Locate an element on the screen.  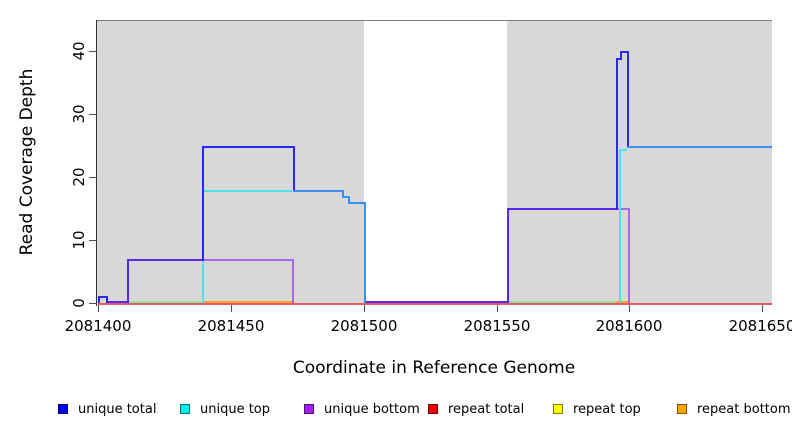
x-axis-title: Coordinate in Reference Genome is located at coordinates (434, 368).